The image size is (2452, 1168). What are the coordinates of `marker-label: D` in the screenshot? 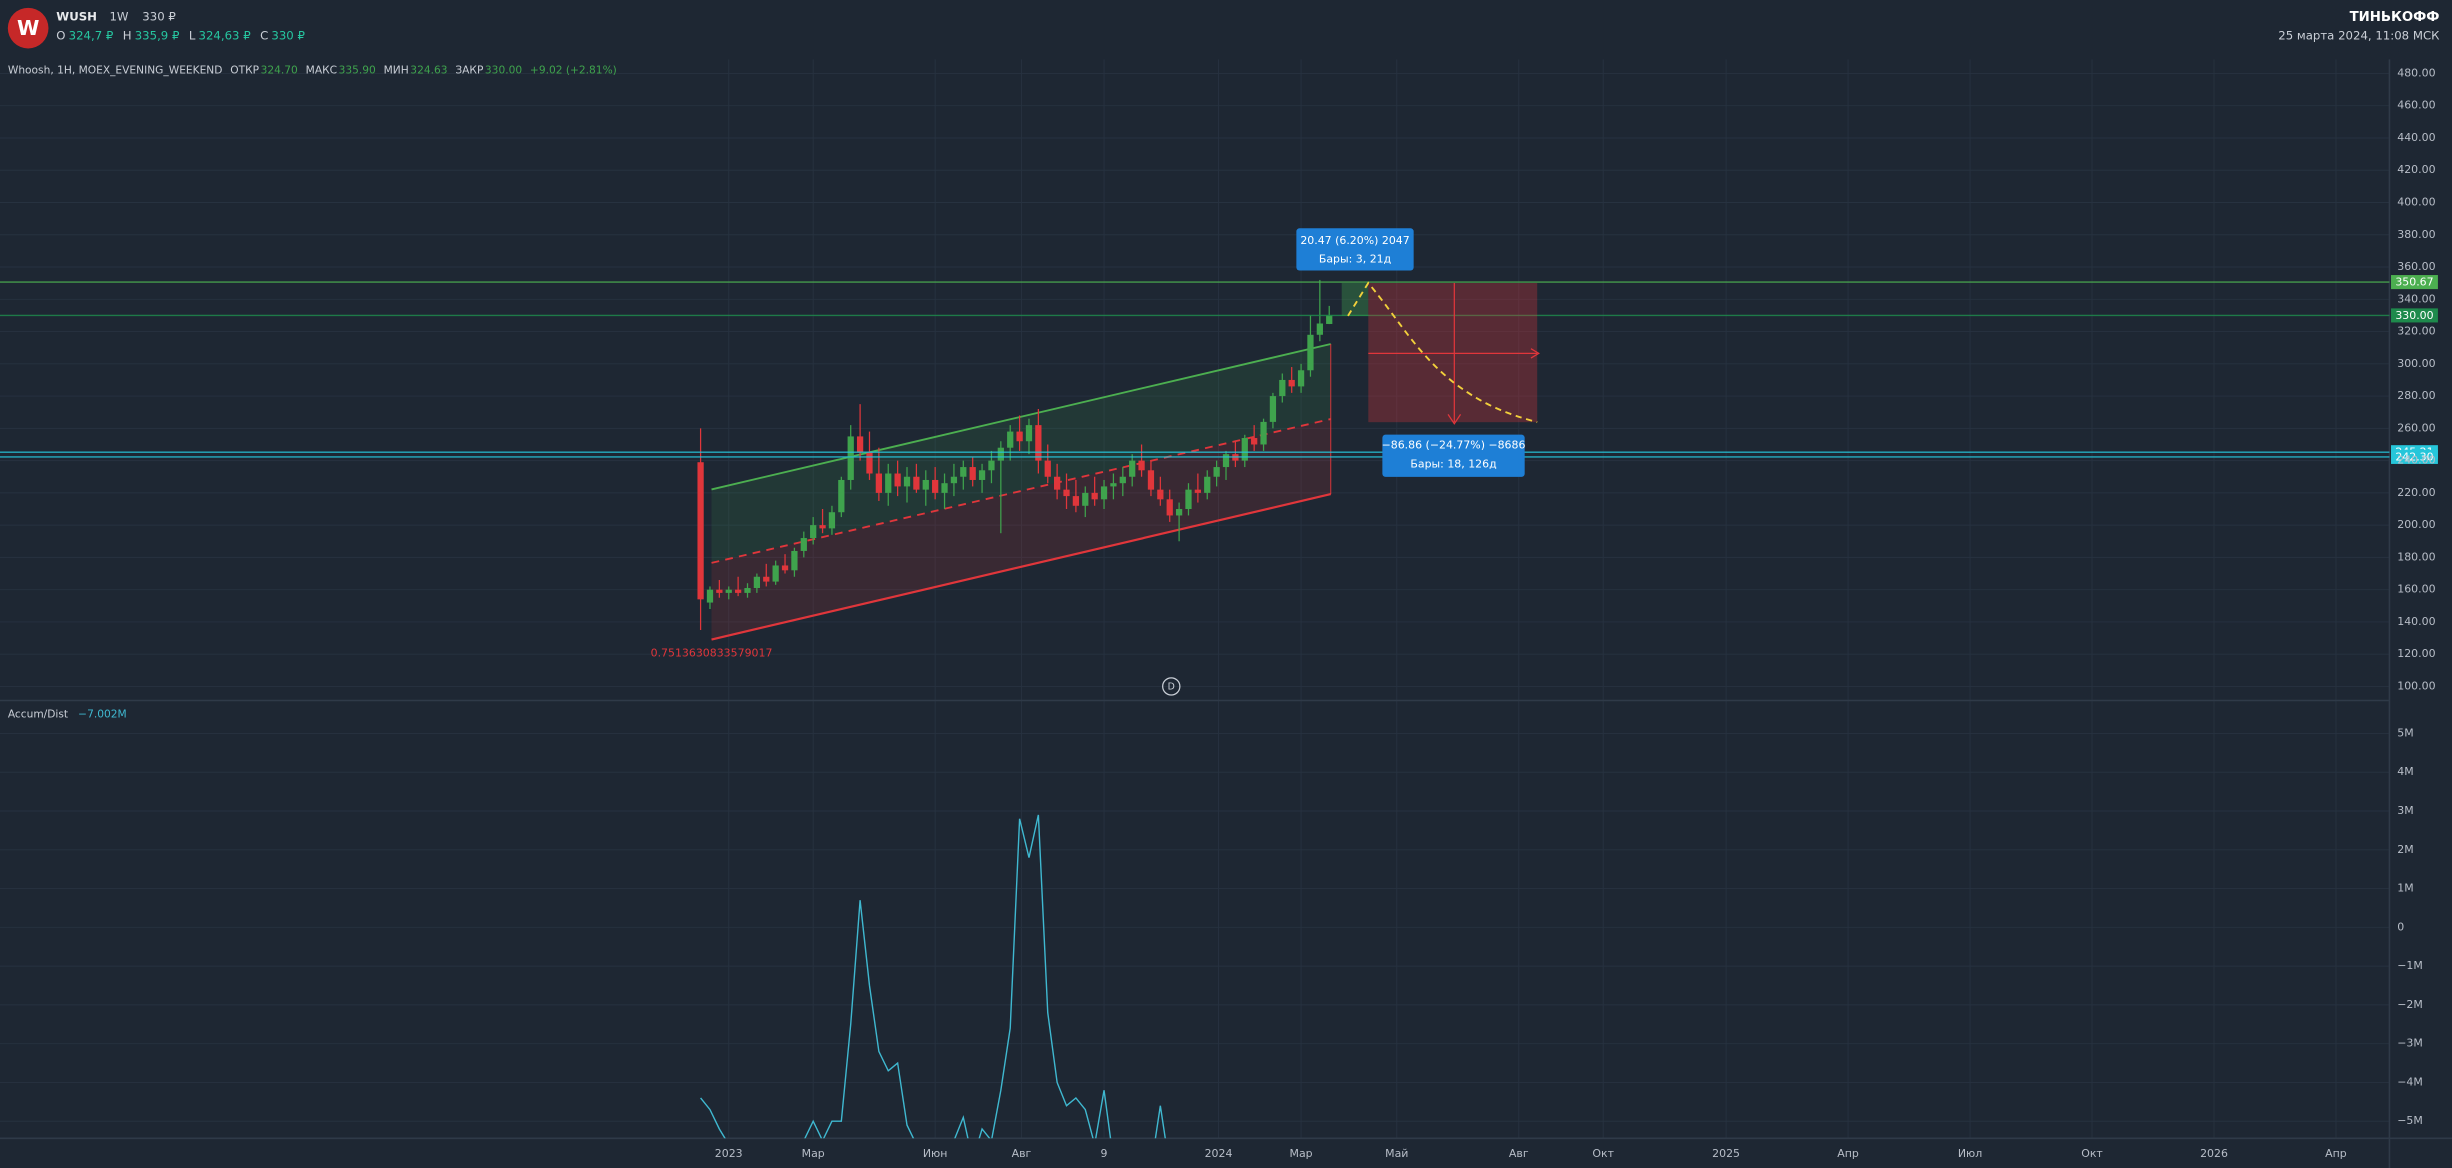 It's located at (1171, 687).